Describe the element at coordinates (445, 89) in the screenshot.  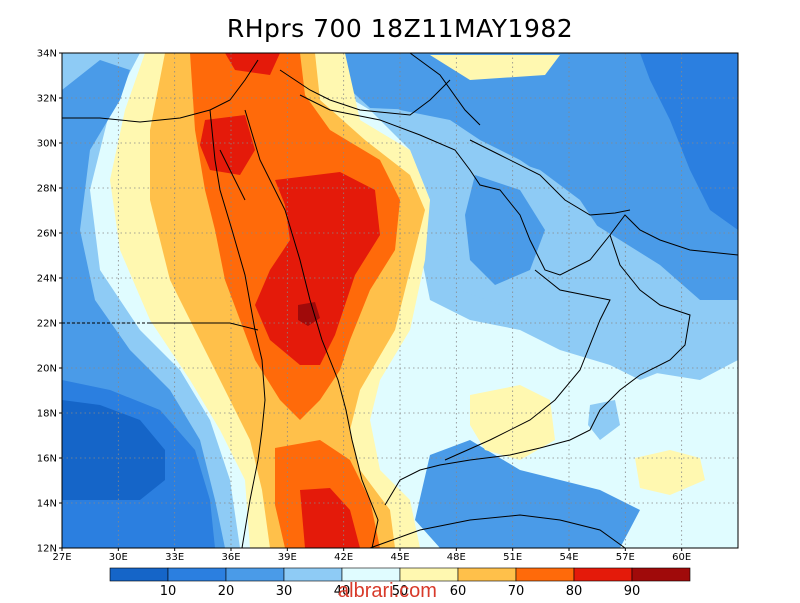
I see `border-iran` at that location.